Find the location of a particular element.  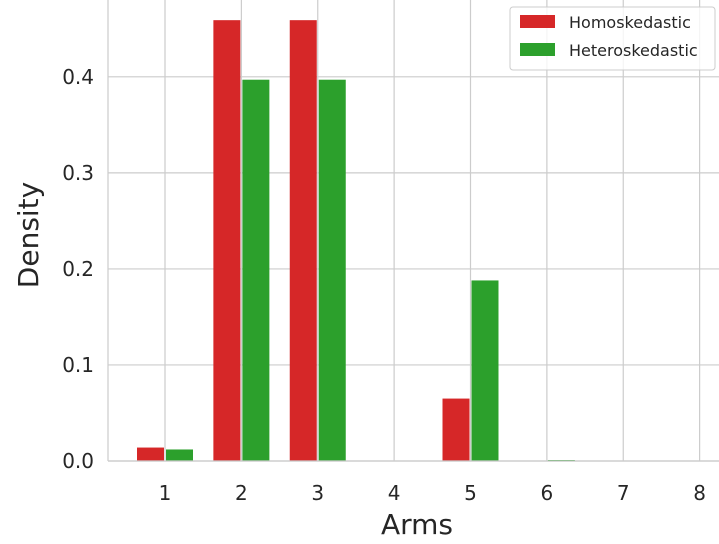

x-tick-label: 7 is located at coordinates (623, 493).